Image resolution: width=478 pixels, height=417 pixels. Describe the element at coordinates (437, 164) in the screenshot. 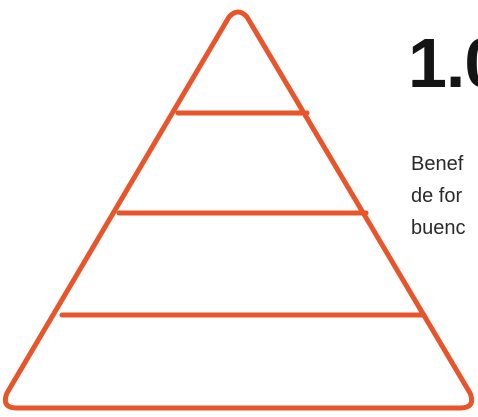

I see `body-line-1: Benef` at that location.